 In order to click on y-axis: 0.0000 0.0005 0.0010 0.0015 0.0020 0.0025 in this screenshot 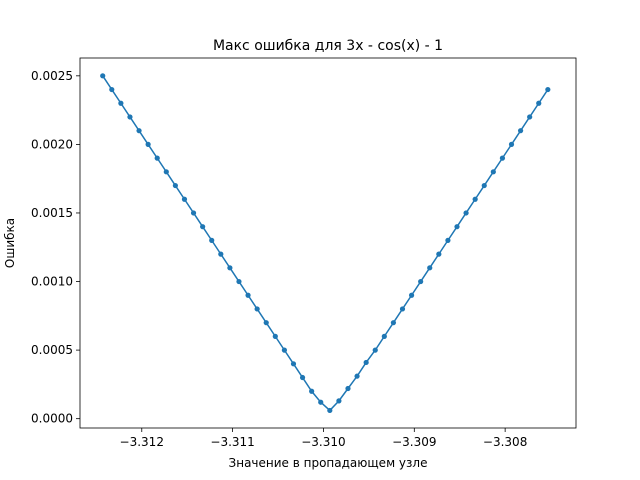, I will do `click(55, 247)`.